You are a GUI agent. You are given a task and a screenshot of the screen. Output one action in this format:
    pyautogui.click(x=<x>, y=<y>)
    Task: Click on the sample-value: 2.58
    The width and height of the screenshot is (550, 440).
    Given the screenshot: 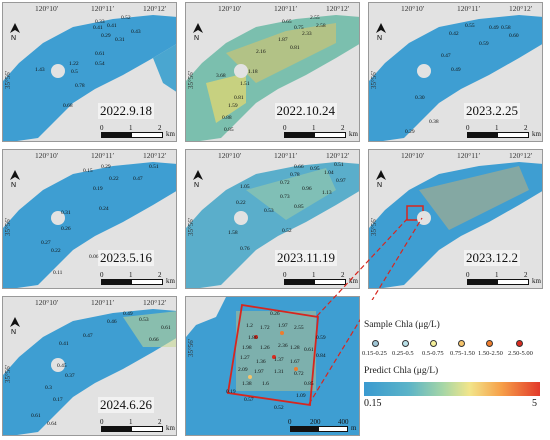 What is the action you would take?
    pyautogui.click(x=321, y=26)
    